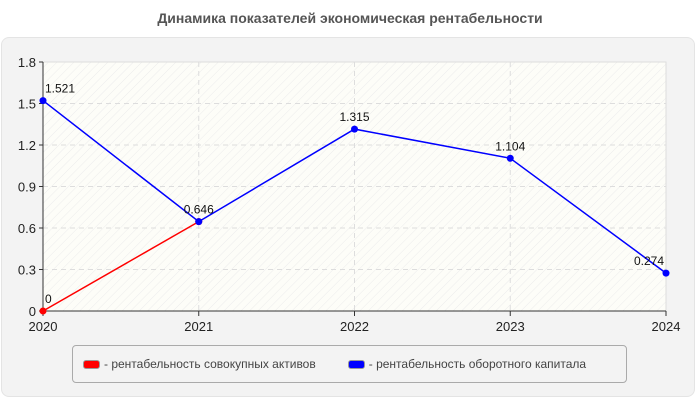 Image resolution: width=700 pixels, height=400 pixels. I want to click on data-label: 1.104, so click(510, 146).